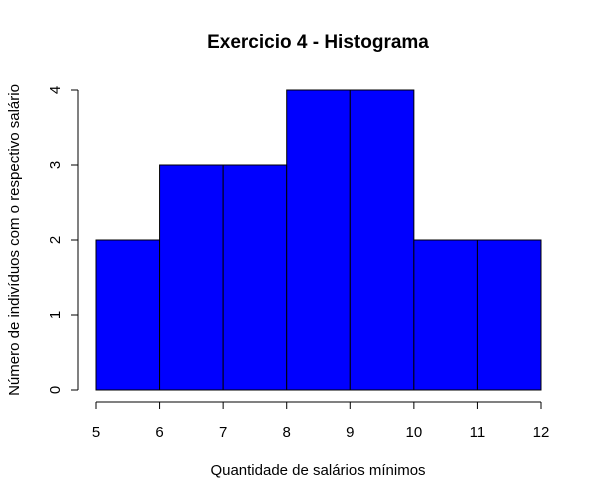 The height and width of the screenshot is (500, 600). I want to click on x-tick-label: 10, so click(414, 432).